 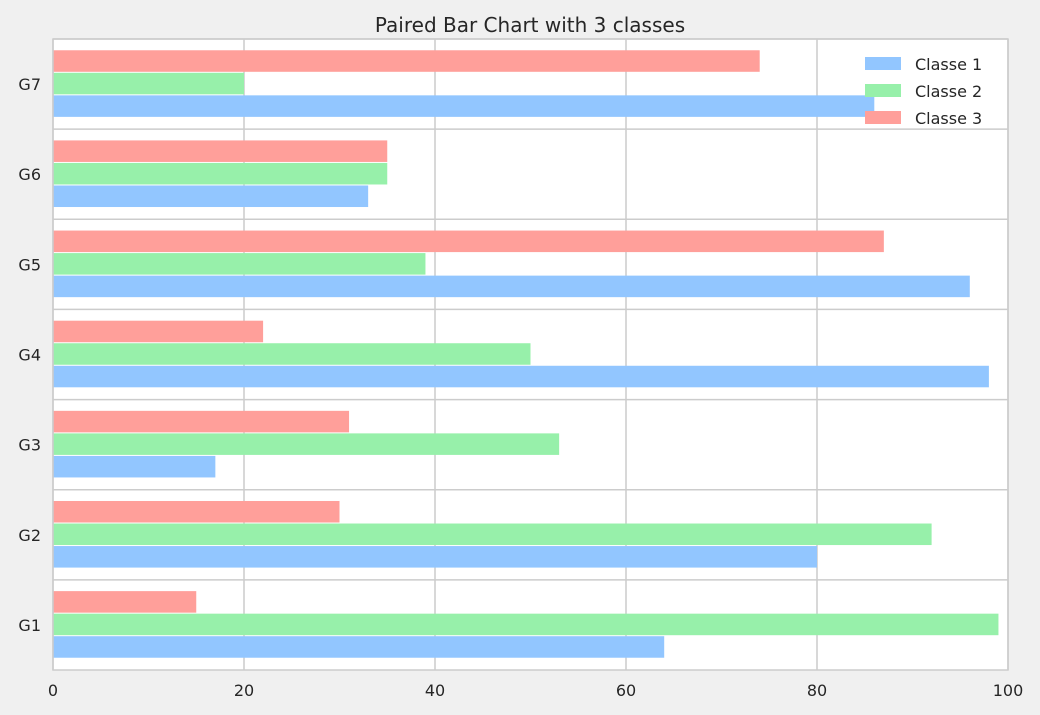 What do you see at coordinates (29, 445) in the screenshot?
I see `y-tick-label: G3` at bounding box center [29, 445].